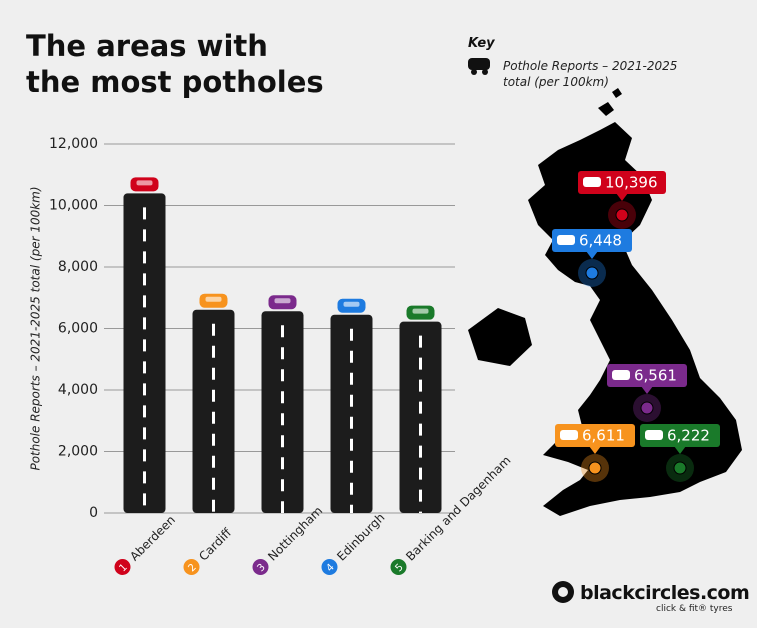  What do you see at coordinates (175, 64) in the screenshot?
I see `chart-title: The areas with the most potholes` at bounding box center [175, 64].